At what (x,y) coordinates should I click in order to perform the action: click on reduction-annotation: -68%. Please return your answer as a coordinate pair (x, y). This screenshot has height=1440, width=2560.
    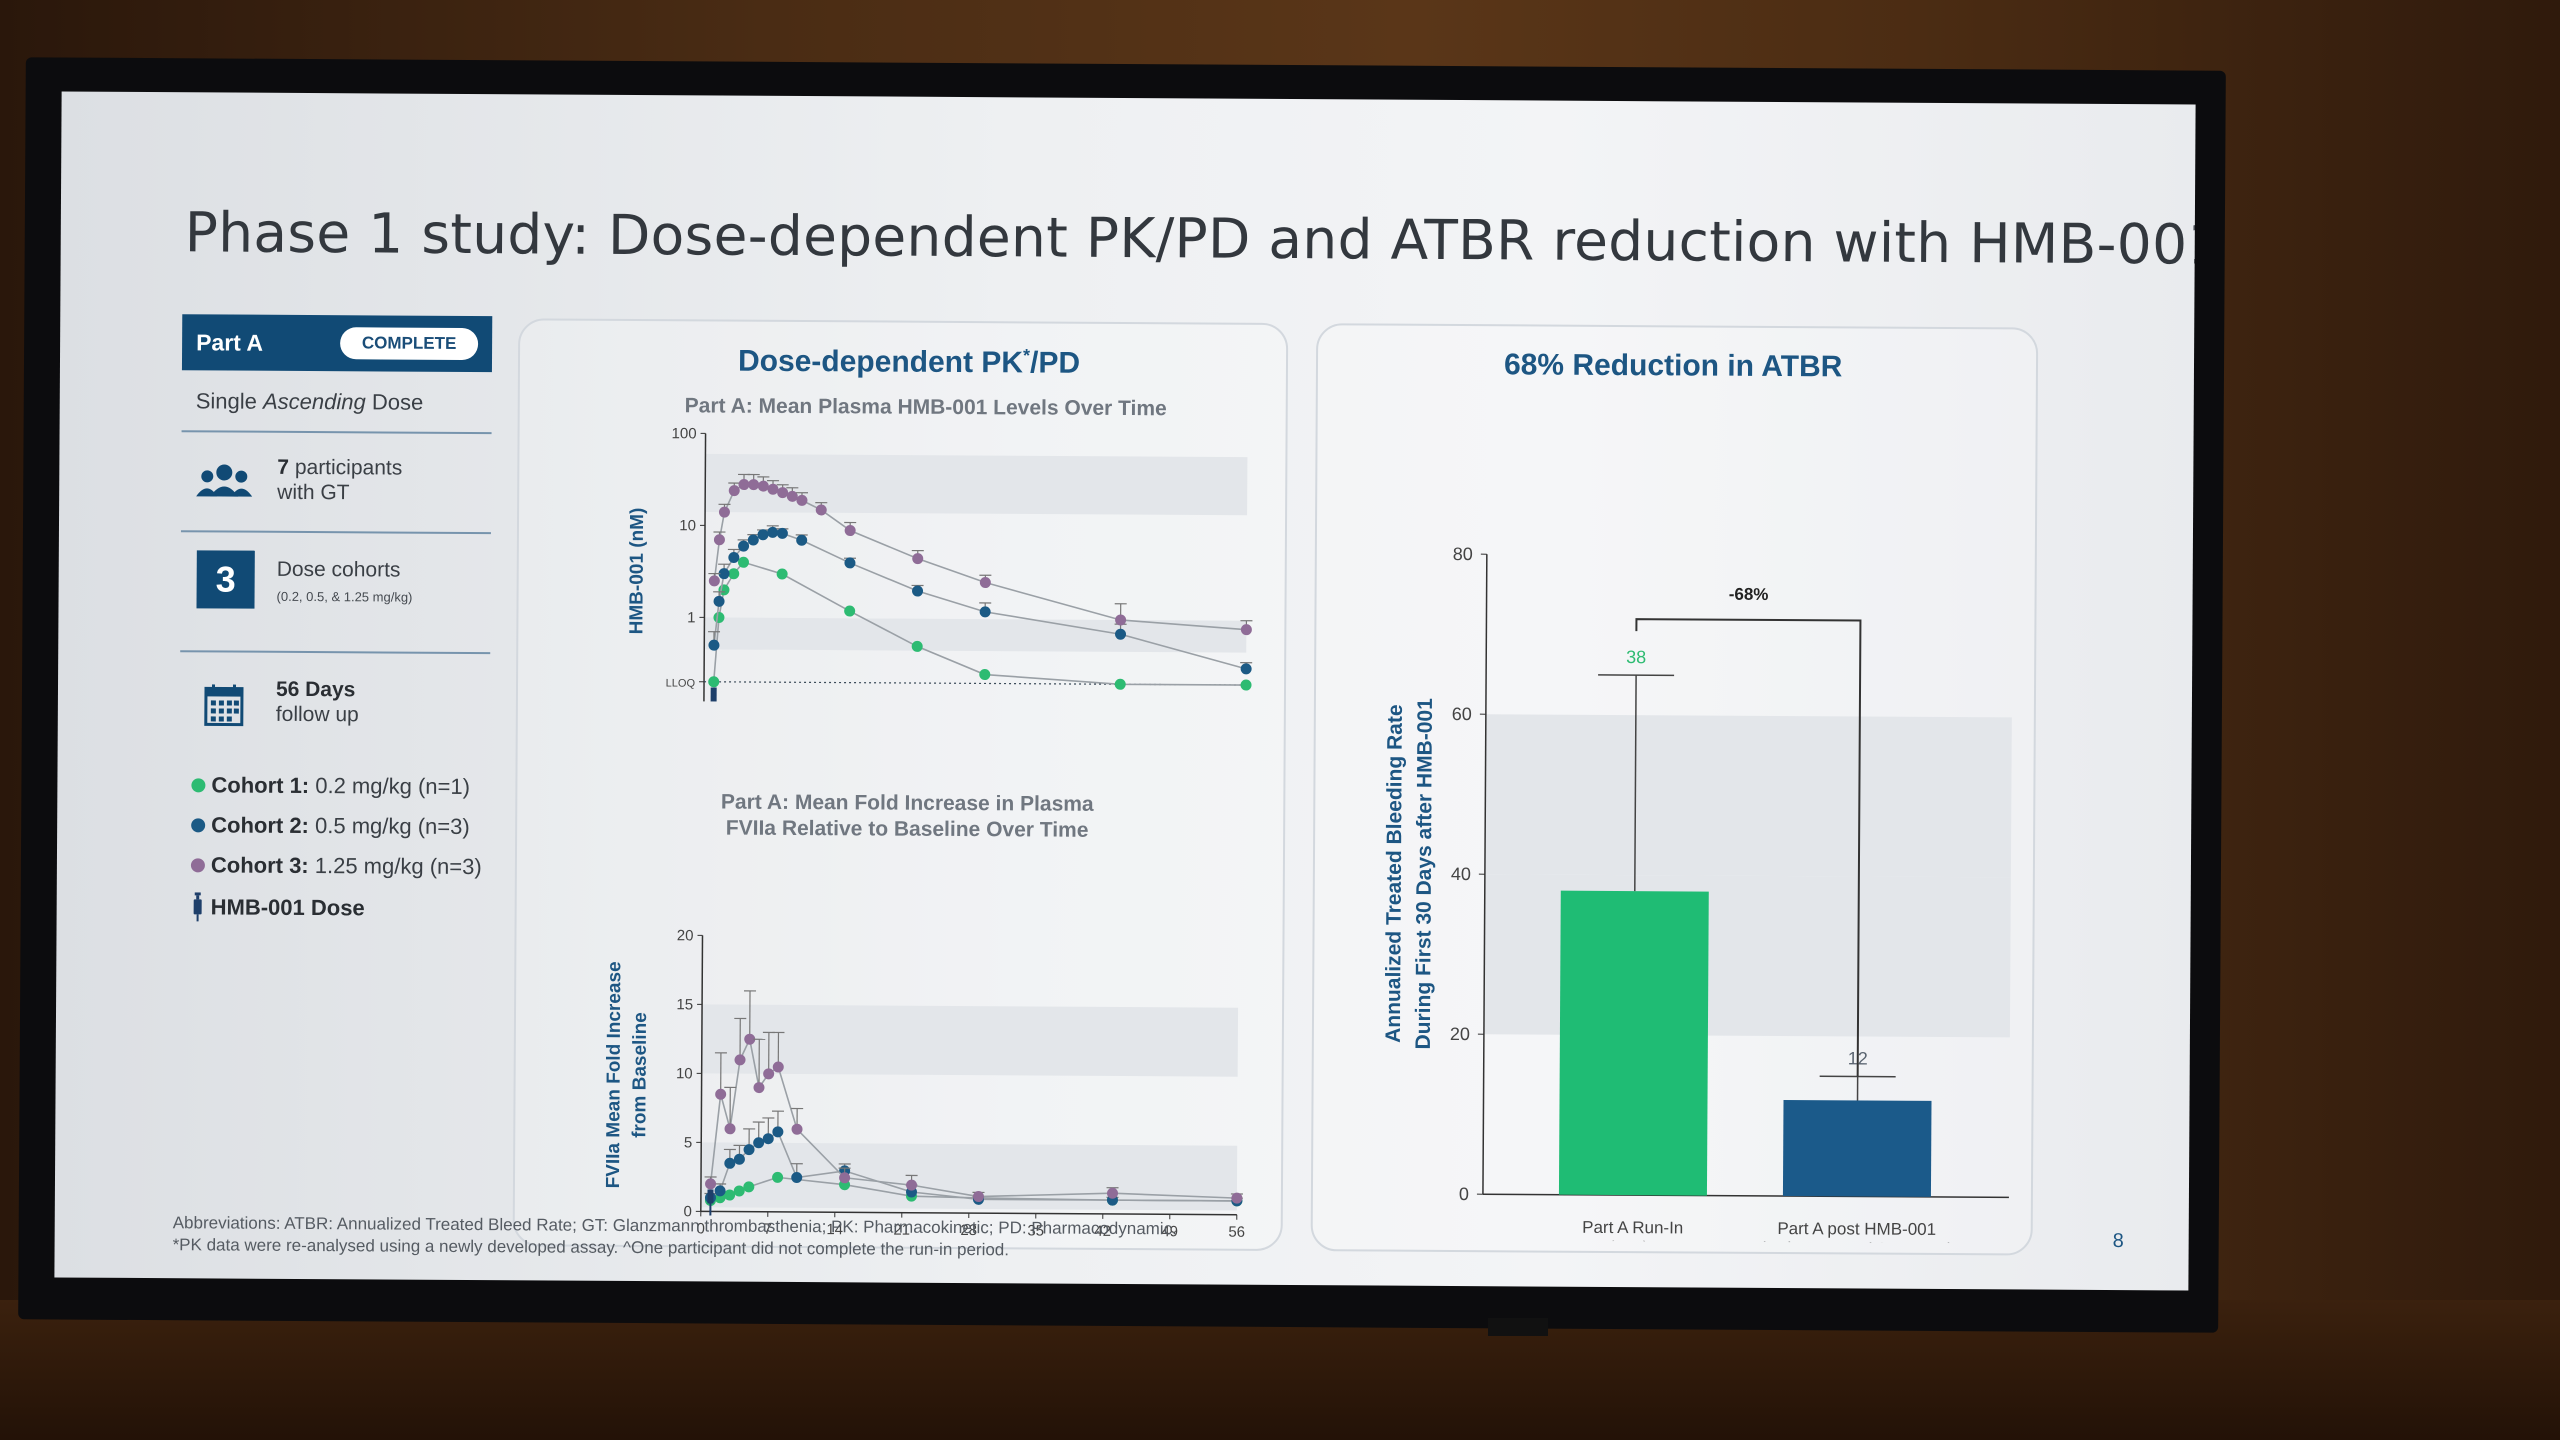
    Looking at the image, I should click on (1749, 594).